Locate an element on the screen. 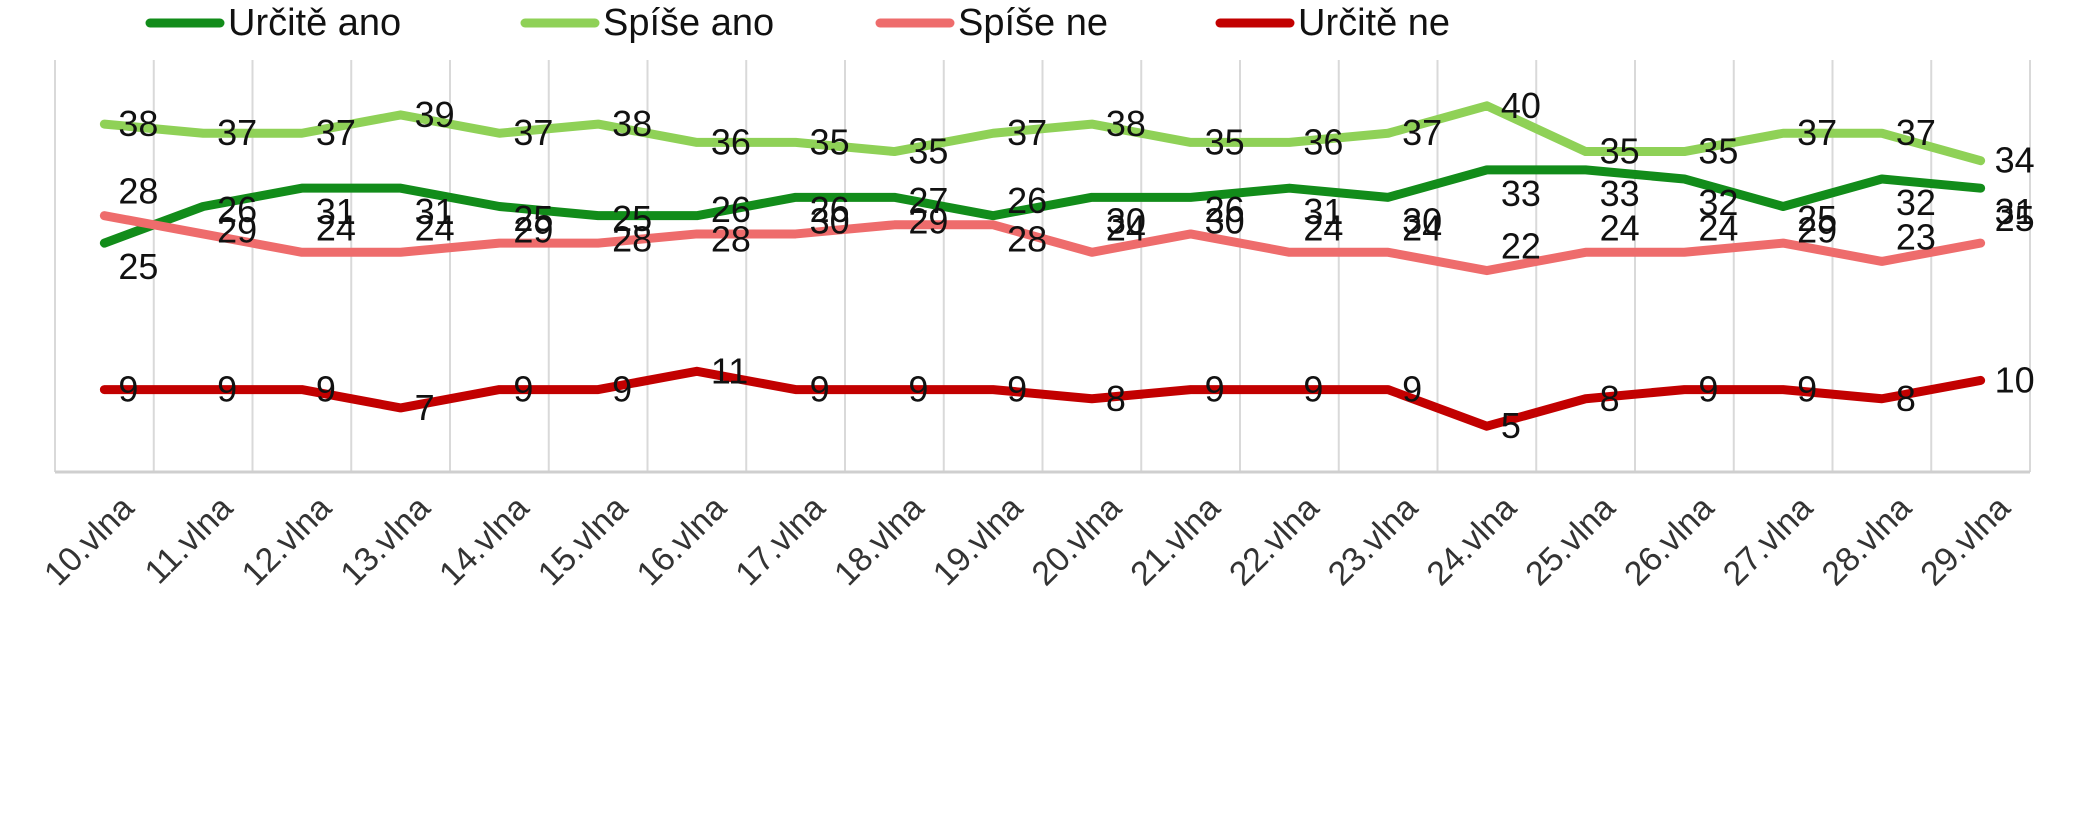  x-tick-label: 17.vlna is located at coordinates (780, 541).